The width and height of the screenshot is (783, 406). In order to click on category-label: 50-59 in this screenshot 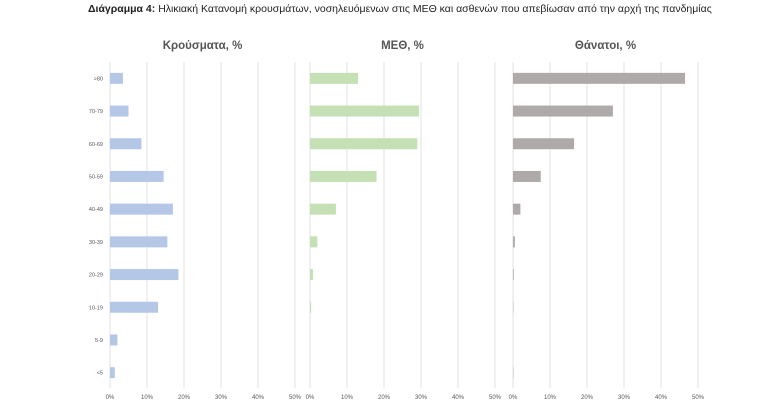, I will do `click(96, 177)`.